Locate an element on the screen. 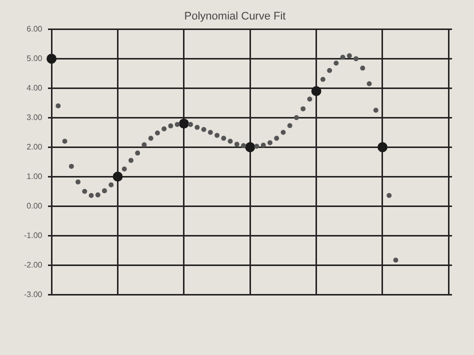  y-tick-label: 2.00 is located at coordinates (34, 147).